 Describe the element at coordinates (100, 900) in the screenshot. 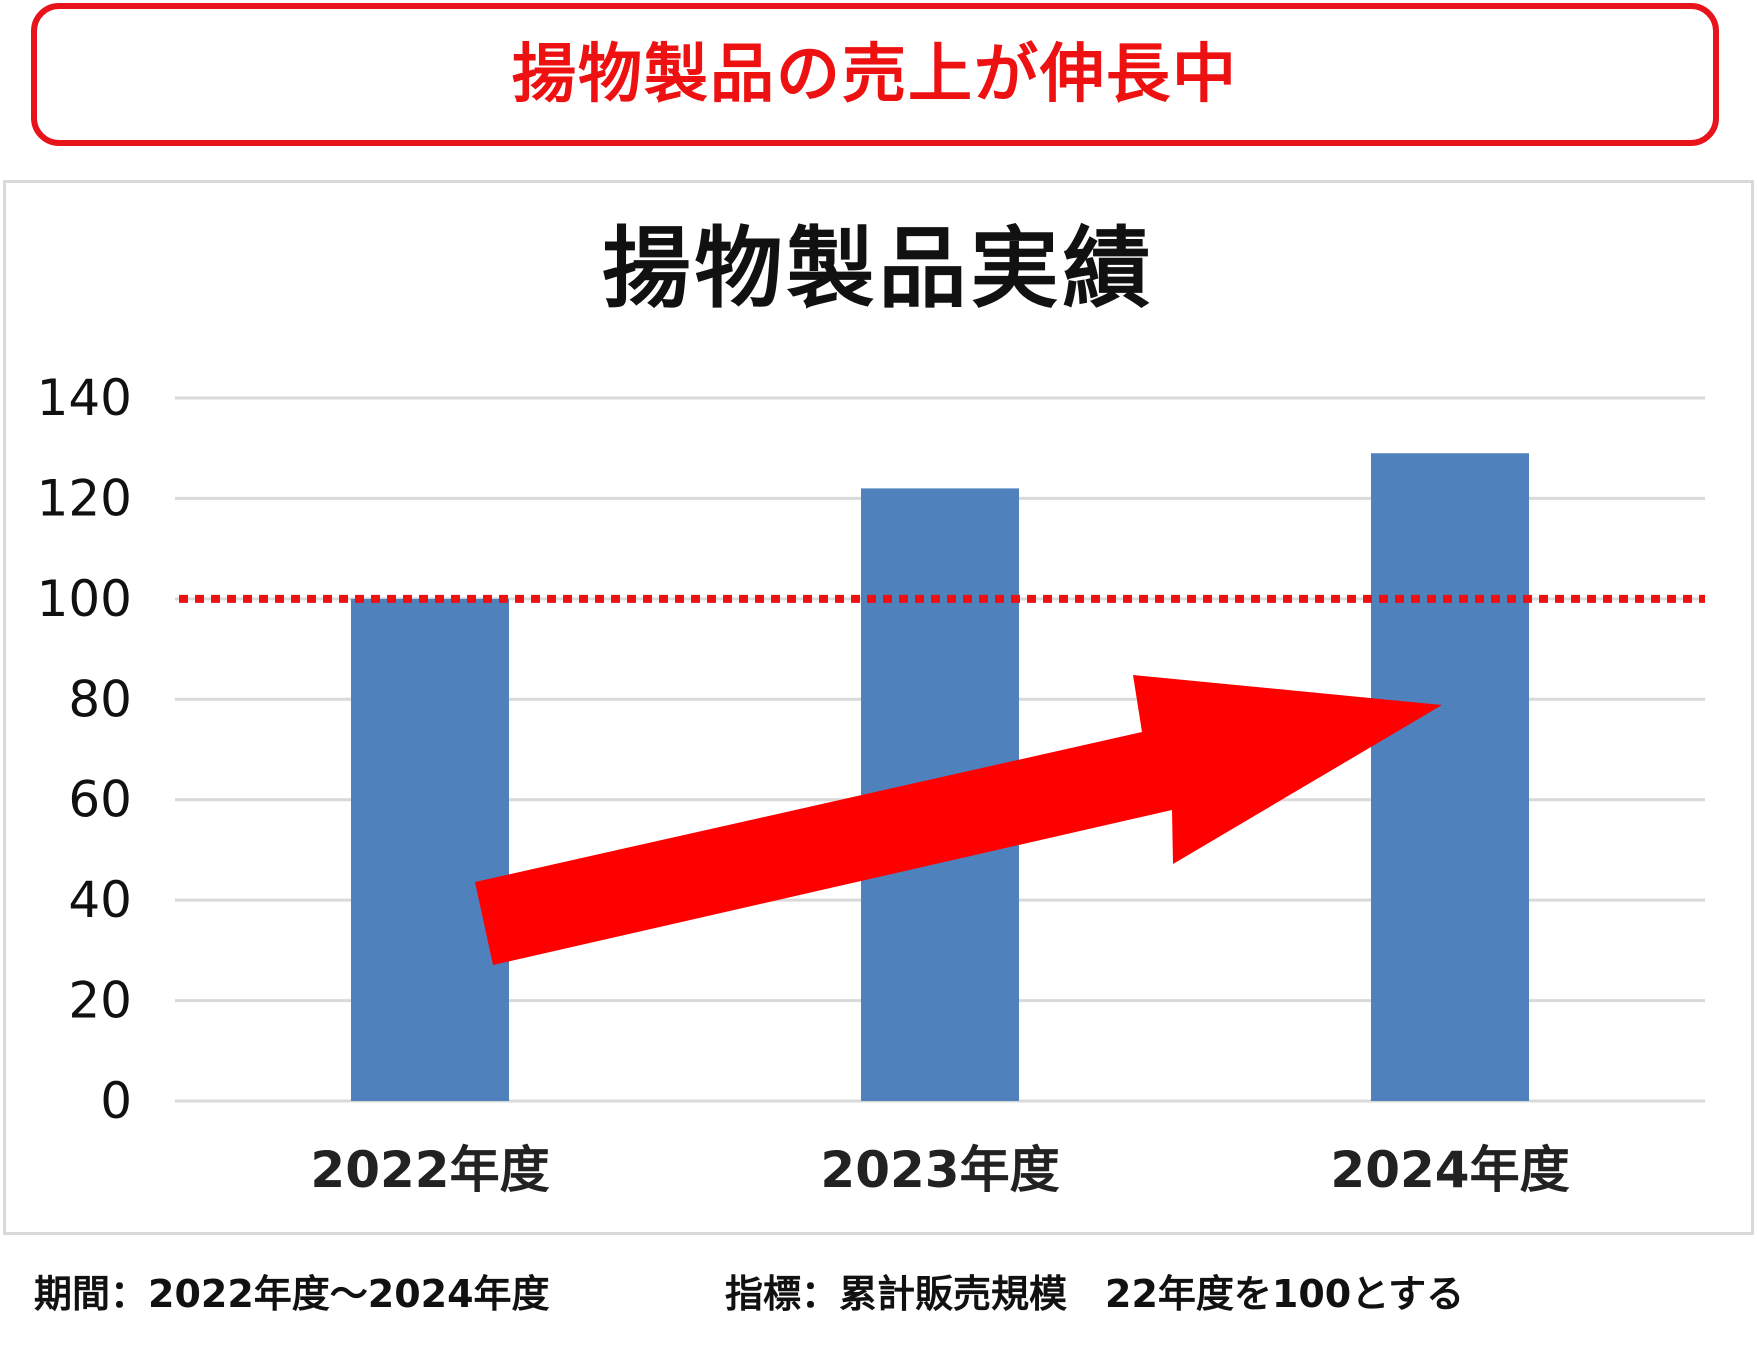

I see `y-tick-label: 40` at that location.